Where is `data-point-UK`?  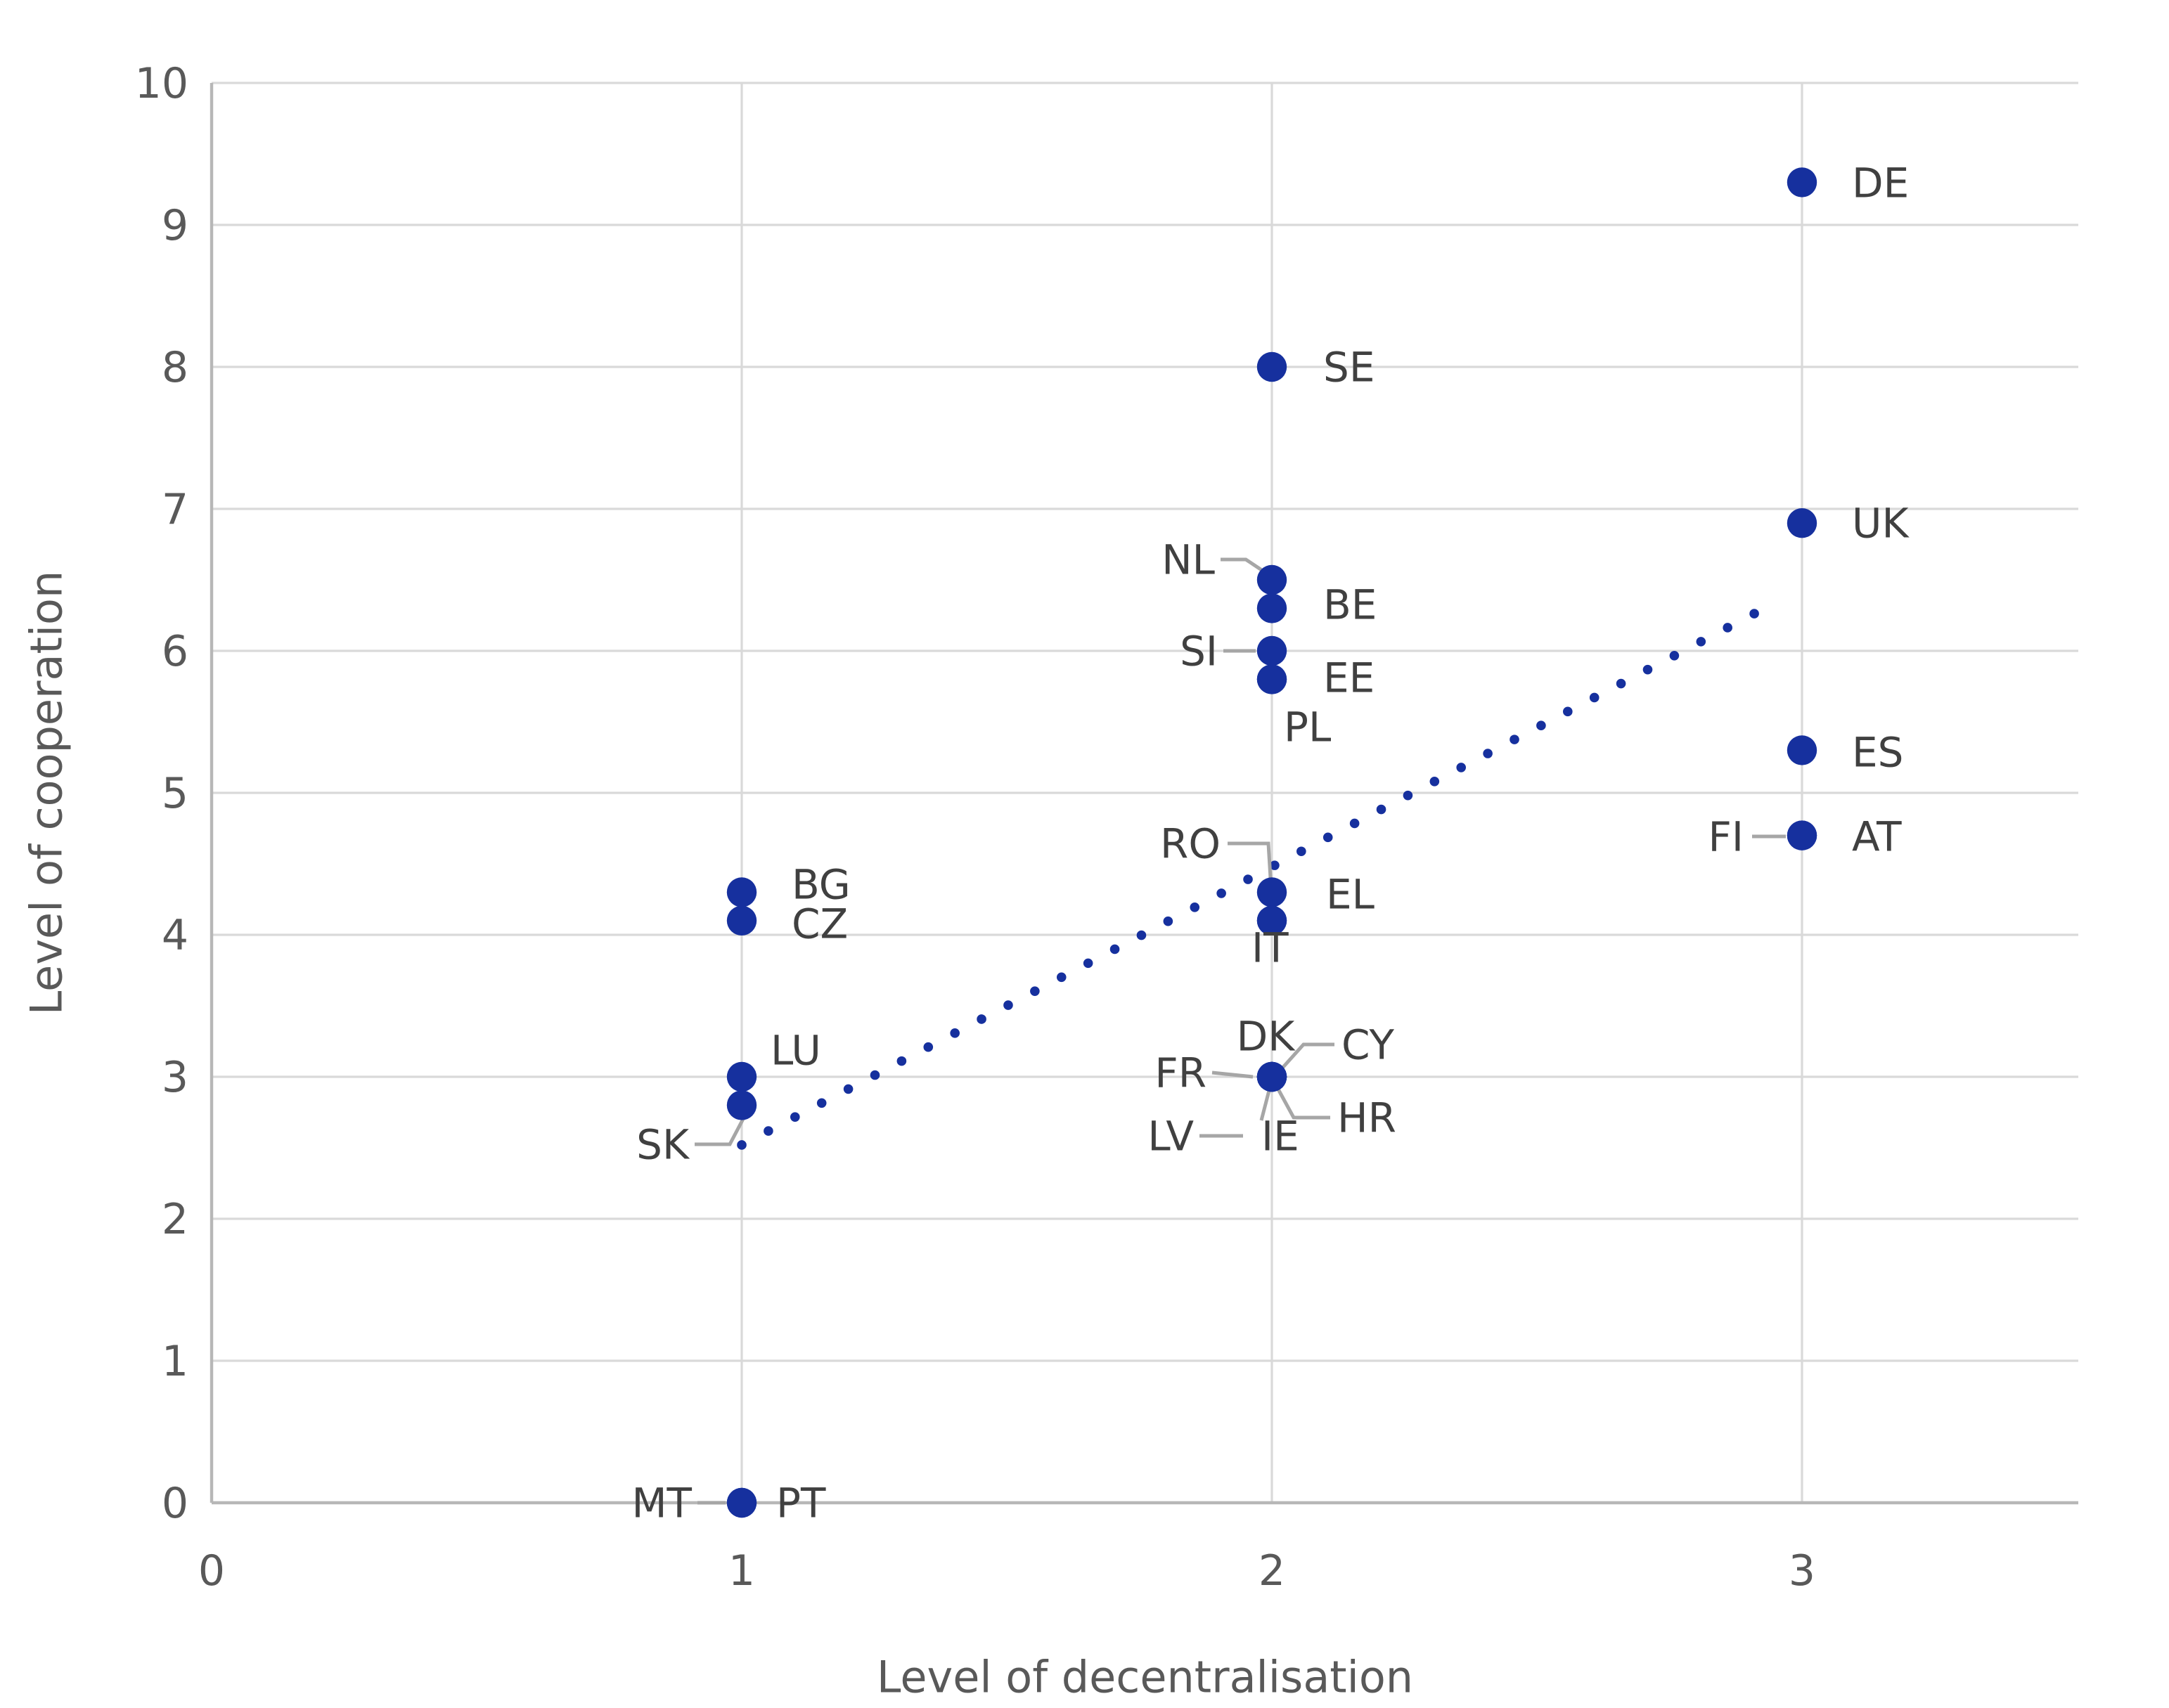
data-point-UK is located at coordinates (1802, 523).